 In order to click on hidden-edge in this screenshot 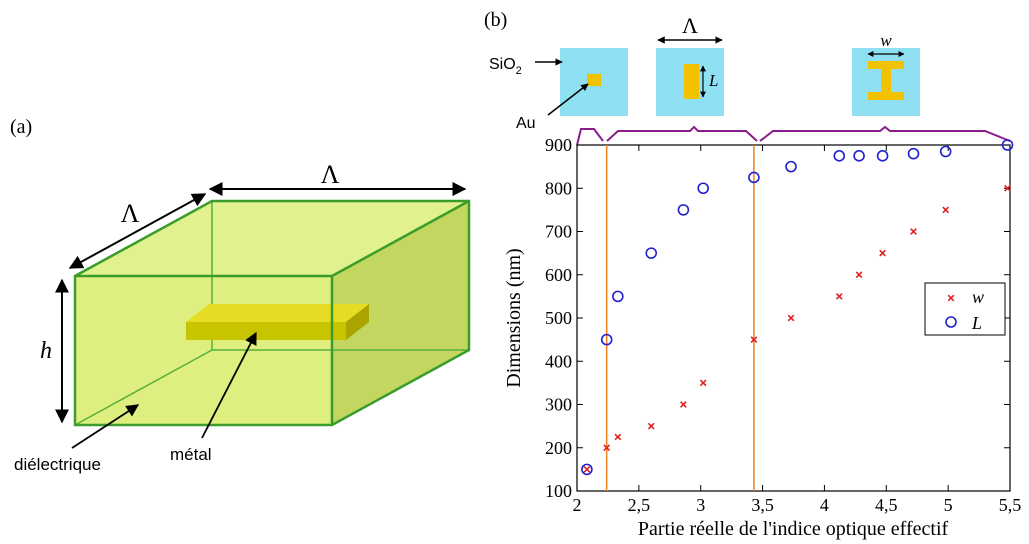, I will do `click(143, 387)`.